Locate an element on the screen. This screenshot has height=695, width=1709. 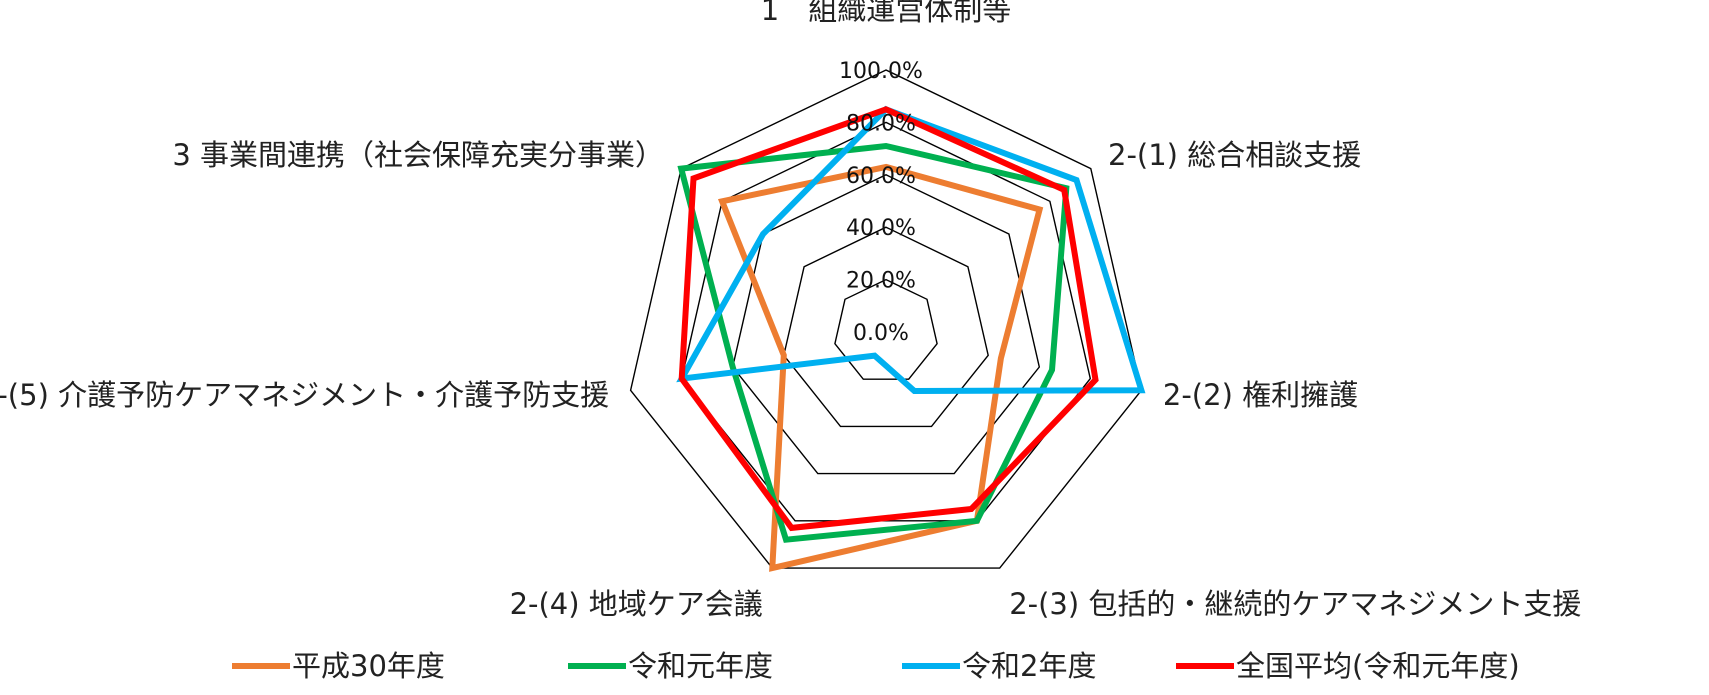
legend-label: 令和元年度 is located at coordinates (700, 666).